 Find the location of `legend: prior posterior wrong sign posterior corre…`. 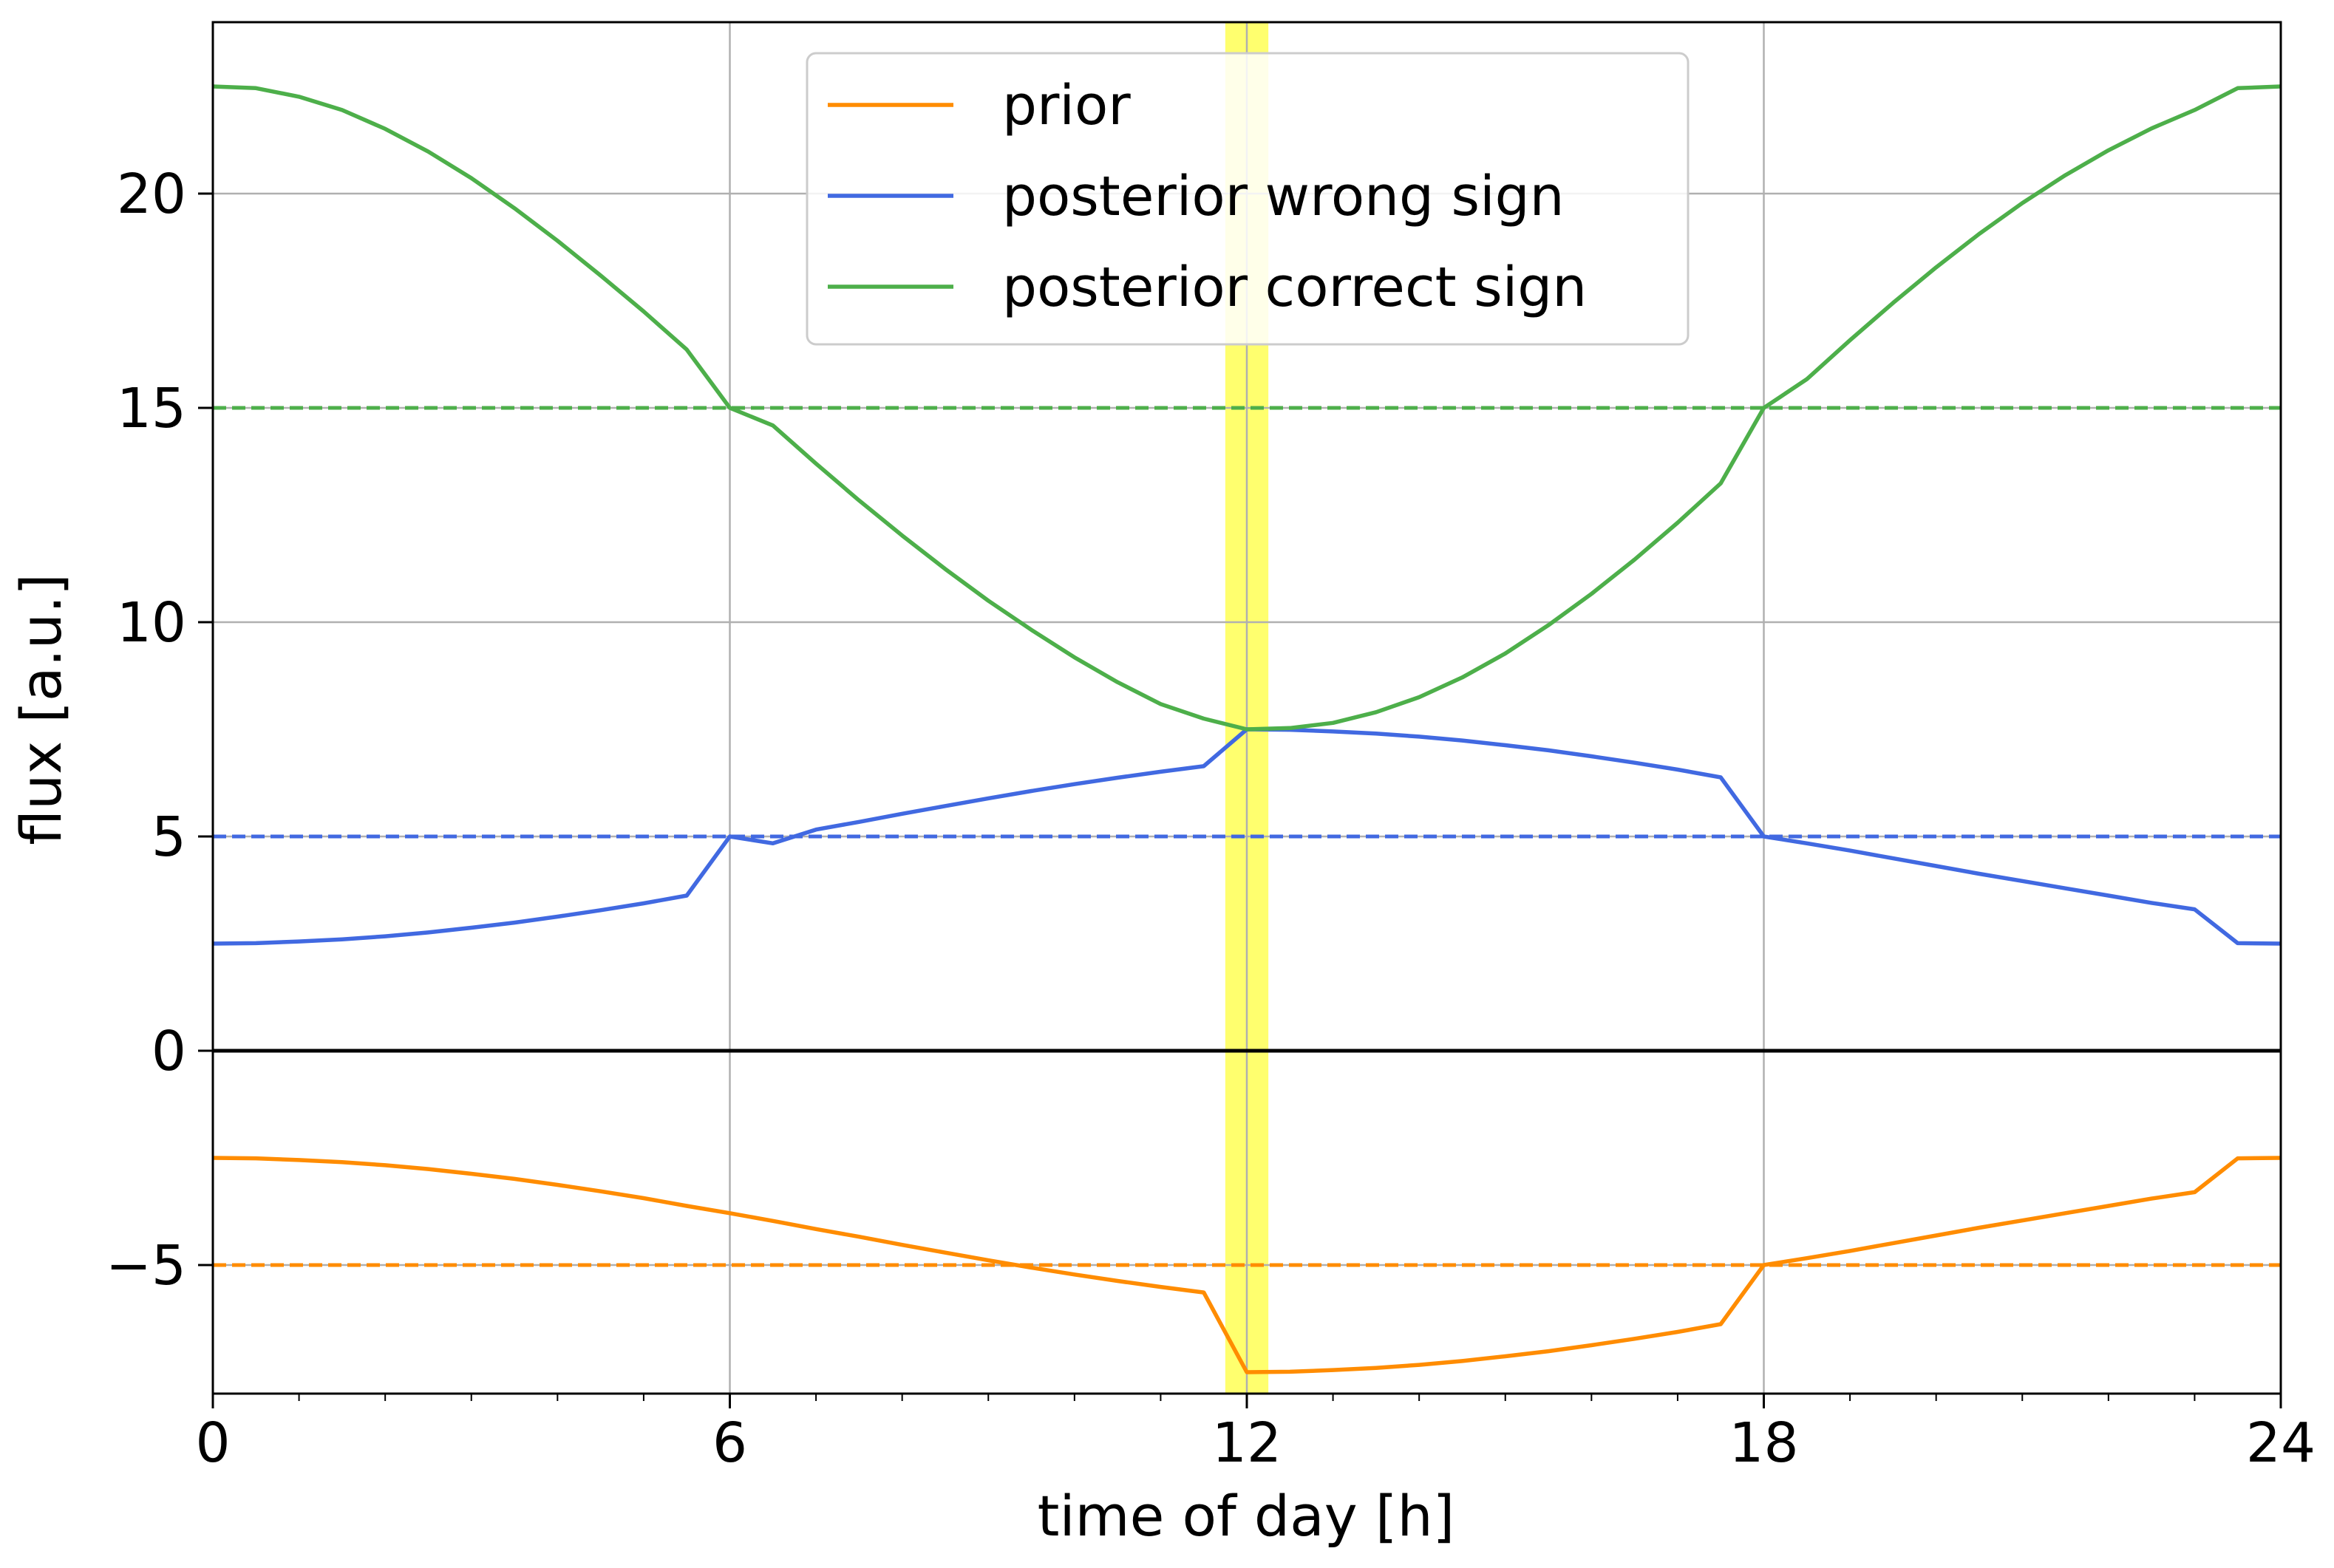

legend: prior posterior wrong sign posterior corre… is located at coordinates (1248, 199).